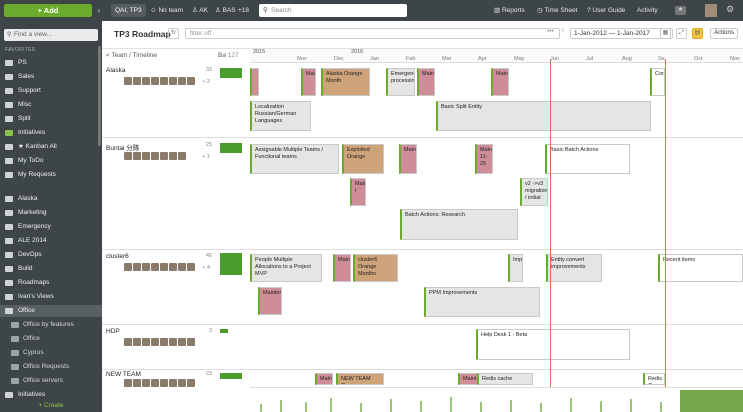 The width and height of the screenshot is (743, 412). What do you see at coordinates (206, 157) in the screenshot?
I see `team-extra: + 1` at bounding box center [206, 157].